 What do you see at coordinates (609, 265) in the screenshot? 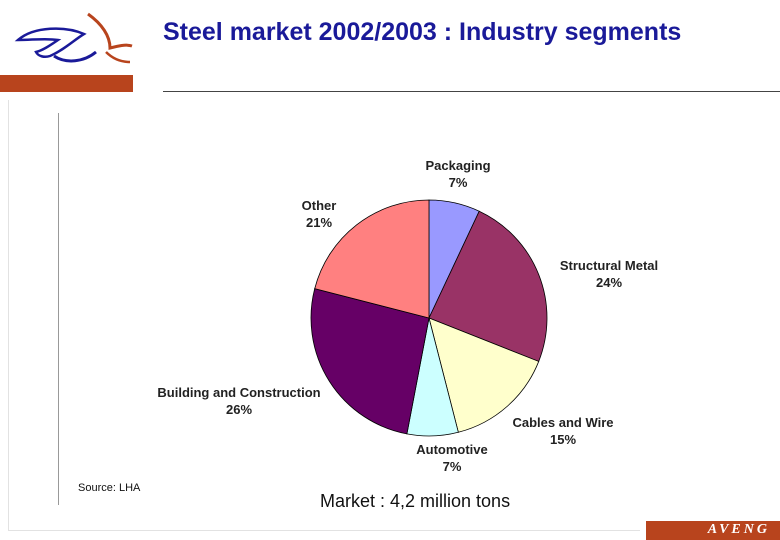
I see `slice-name: Structural Metal` at bounding box center [609, 265].